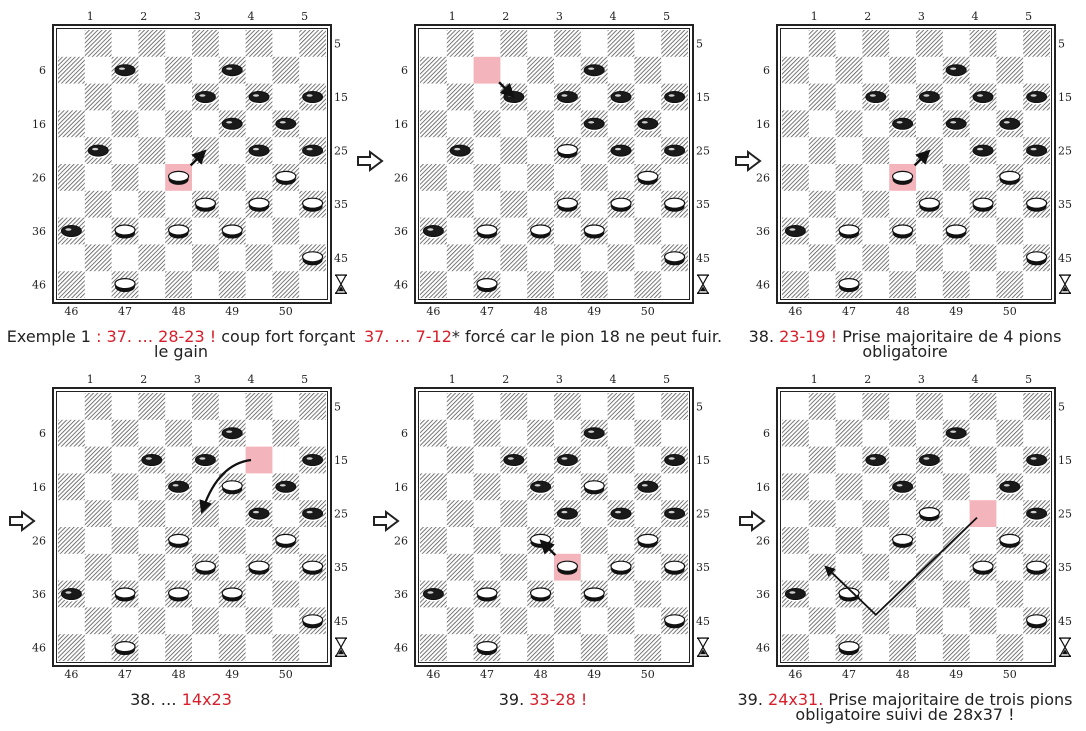  I want to click on capture-path-arrow, so click(901, 566).